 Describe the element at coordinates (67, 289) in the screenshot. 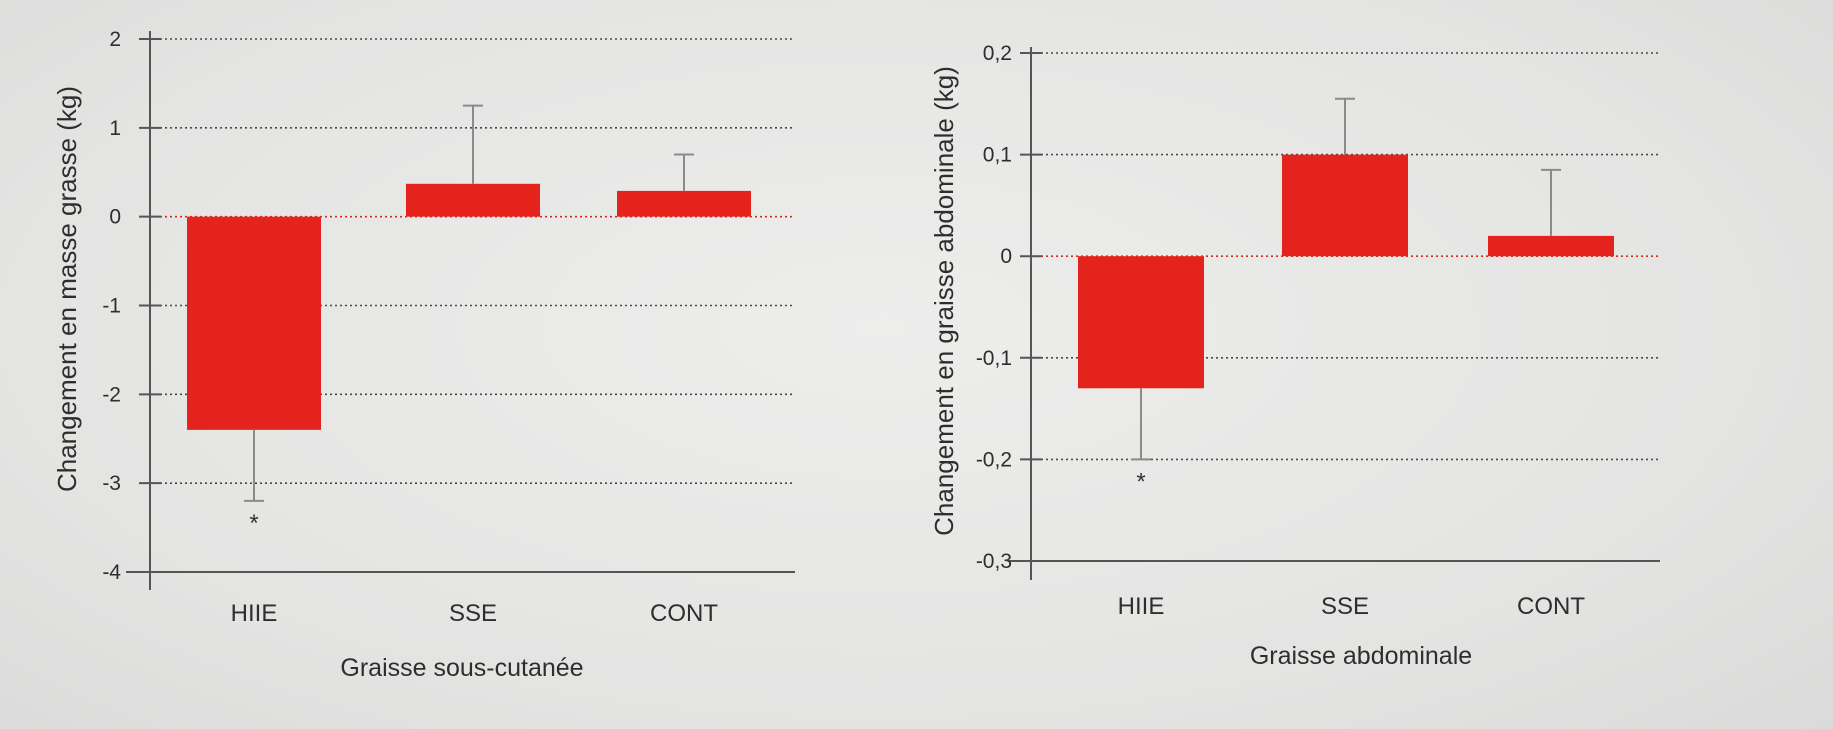

I see `y-axis-title: Changement en masse grasse (kg)` at that location.